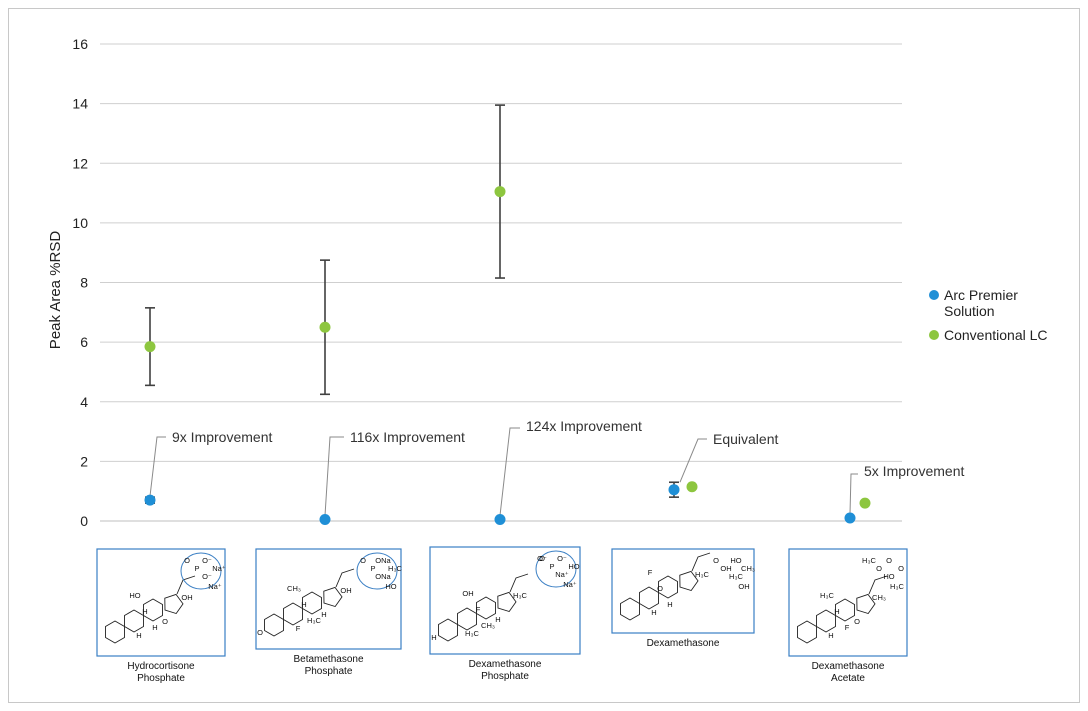  I want to click on annotation-label: Equivalent, so click(745, 439).